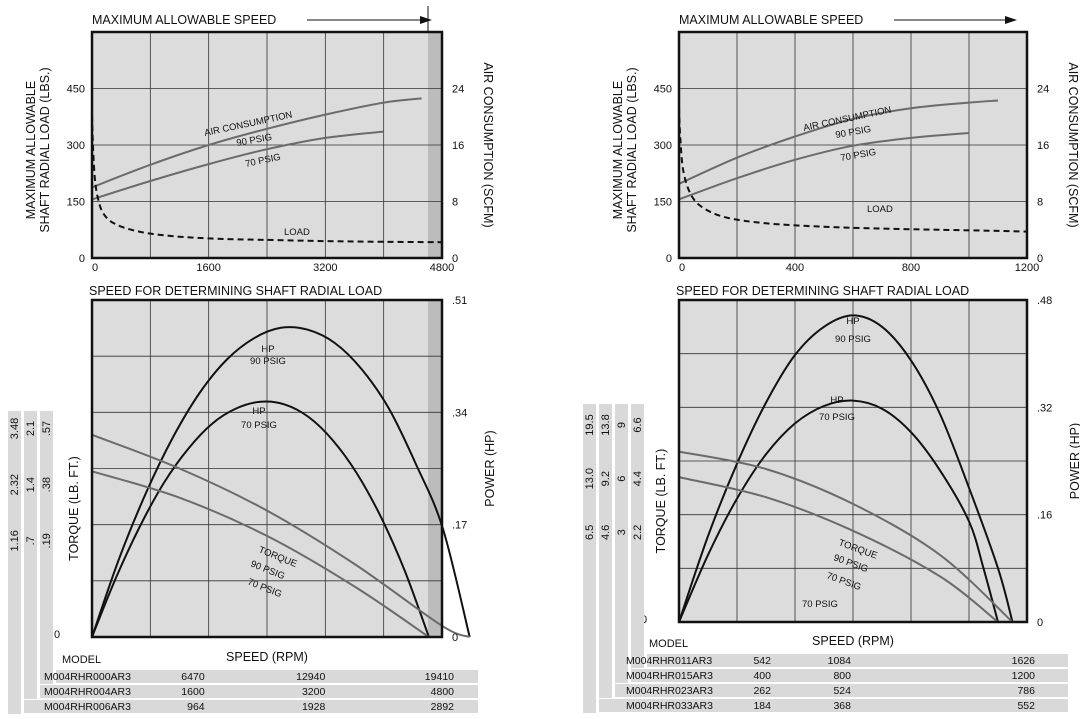 The height and width of the screenshot is (719, 1080). What do you see at coordinates (824, 166) in the screenshot?
I see `air-70-curve` at bounding box center [824, 166].